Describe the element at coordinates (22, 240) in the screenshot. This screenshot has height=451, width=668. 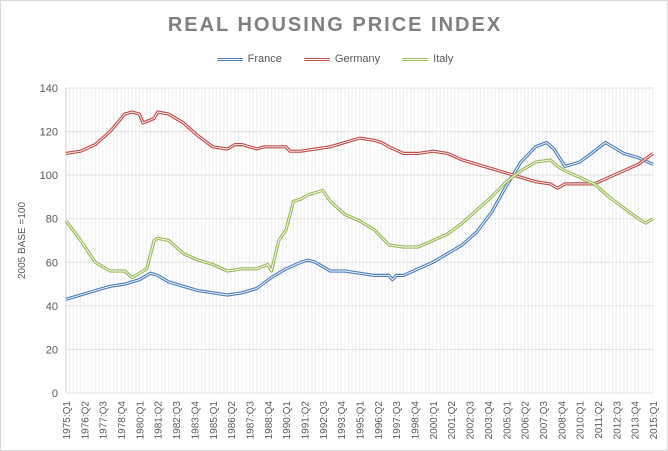
I see `y-axis-label: 2005 BASE =100` at that location.